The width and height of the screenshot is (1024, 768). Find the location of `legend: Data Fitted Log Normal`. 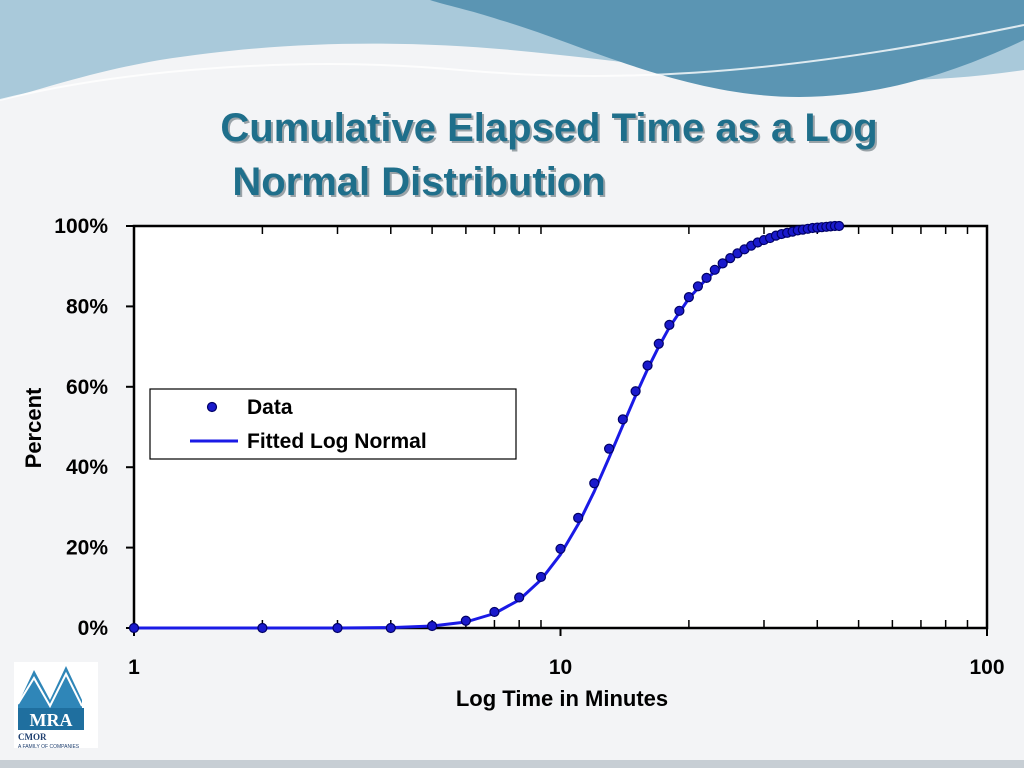

legend: Data Fitted Log Normal is located at coordinates (333, 424).